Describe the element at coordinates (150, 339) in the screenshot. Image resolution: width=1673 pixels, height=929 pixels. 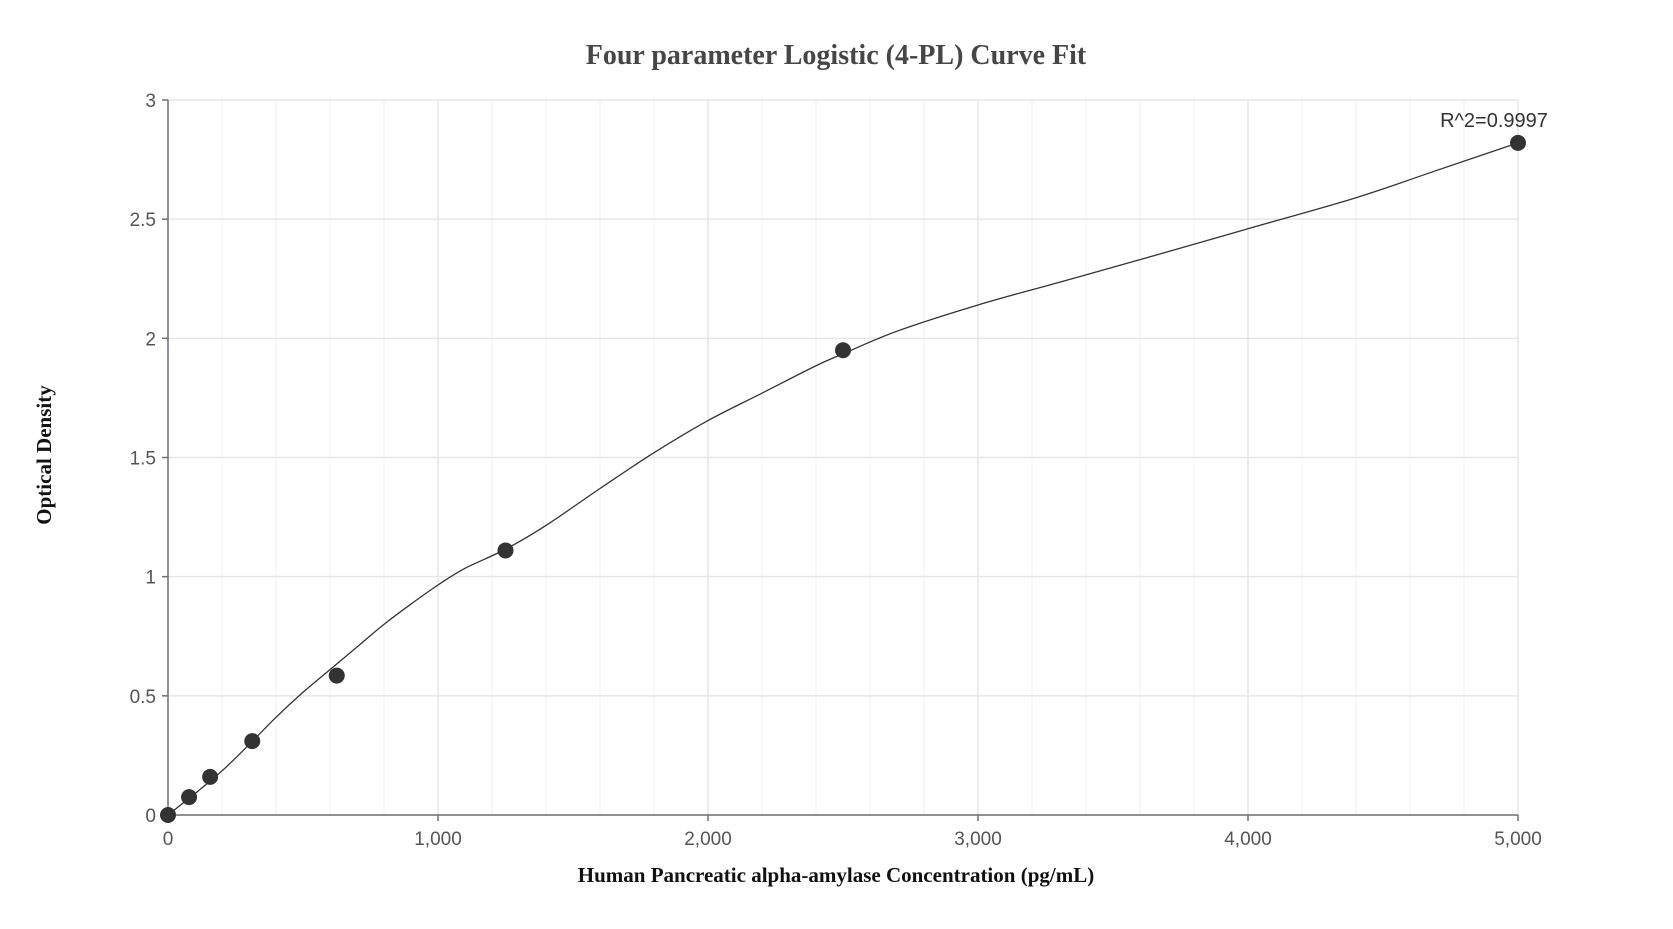
I see `y-tick-label: 2` at that location.